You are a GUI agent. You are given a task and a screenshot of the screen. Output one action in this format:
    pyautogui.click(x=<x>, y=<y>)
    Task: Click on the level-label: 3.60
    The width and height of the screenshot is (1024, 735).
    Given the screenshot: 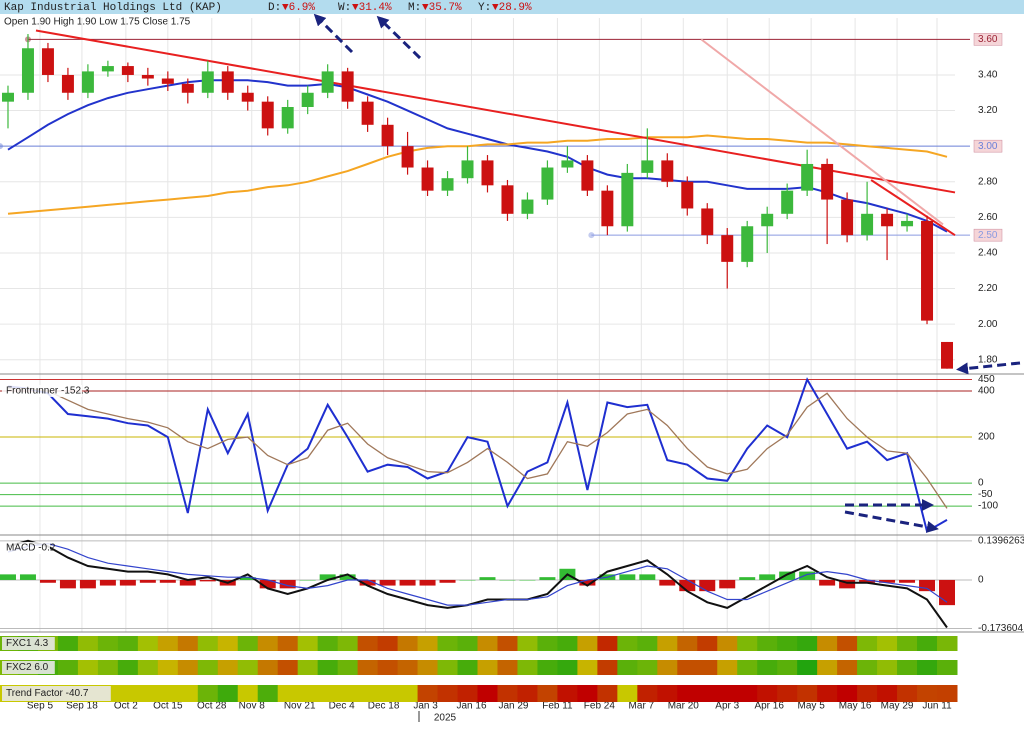 What is the action you would take?
    pyautogui.click(x=988, y=39)
    